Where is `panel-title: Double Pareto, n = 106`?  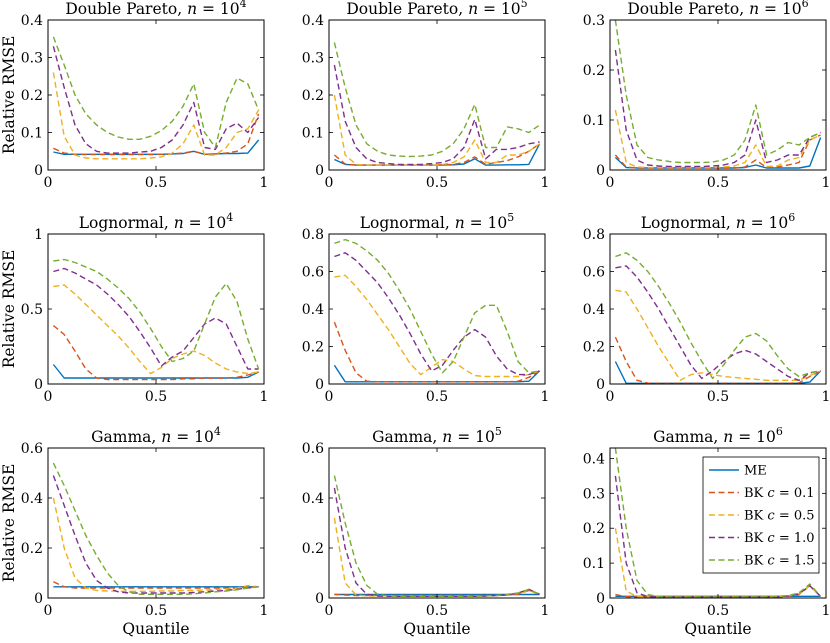
panel-title: Double Pareto, n = 106 is located at coordinates (717, 9).